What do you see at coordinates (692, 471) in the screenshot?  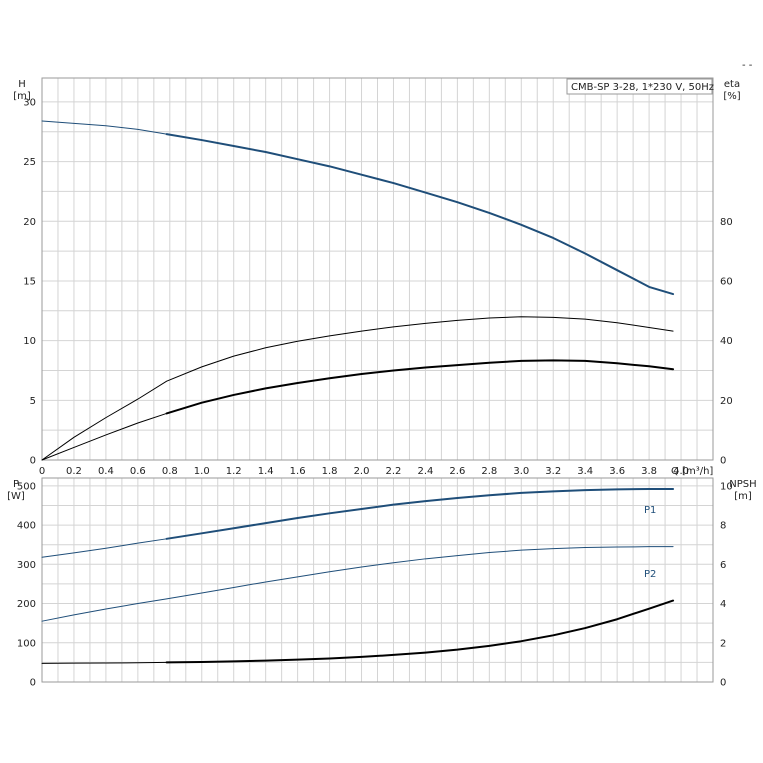 I see `x-axis-unit-label: Q [m³/h]` at bounding box center [692, 471].